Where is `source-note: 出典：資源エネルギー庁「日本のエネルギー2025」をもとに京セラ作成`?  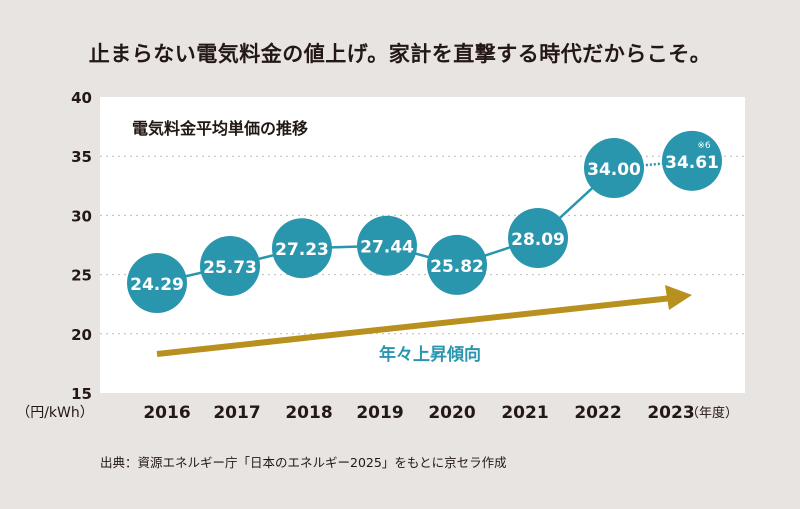 source-note: 出典：資源エネルギー庁「日本のエネルギー2025」をもとに京セラ作成 is located at coordinates (303, 462).